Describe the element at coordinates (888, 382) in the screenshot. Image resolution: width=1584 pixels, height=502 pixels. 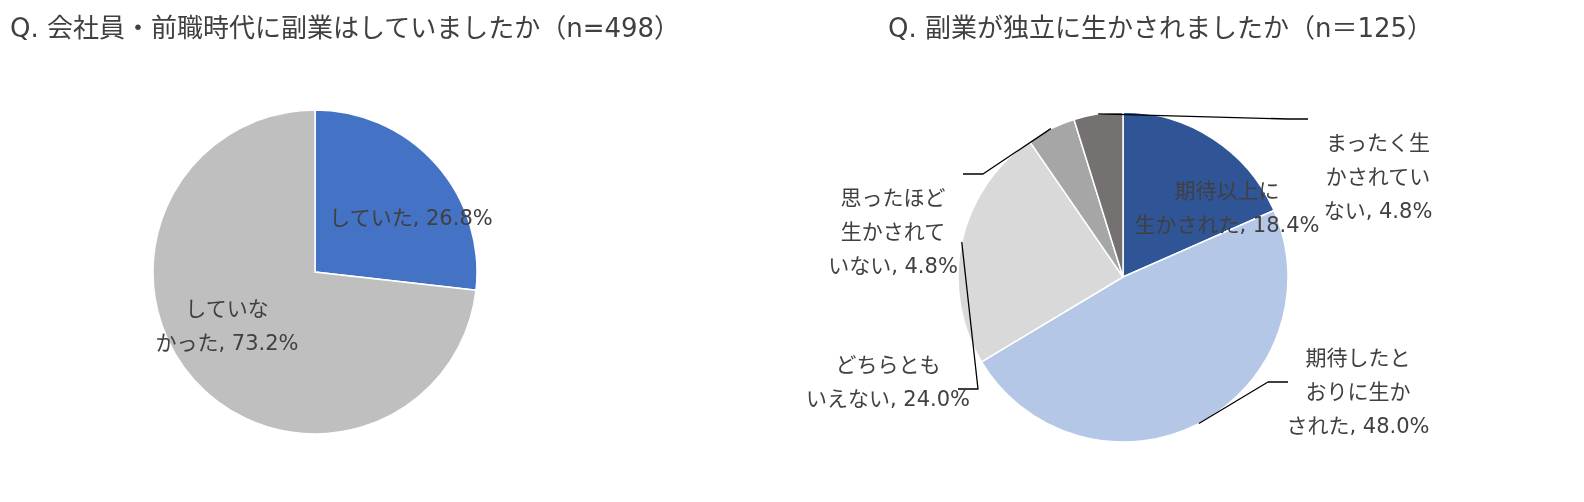
I see `slice-label: どちらともいえない, 24.0%` at that location.